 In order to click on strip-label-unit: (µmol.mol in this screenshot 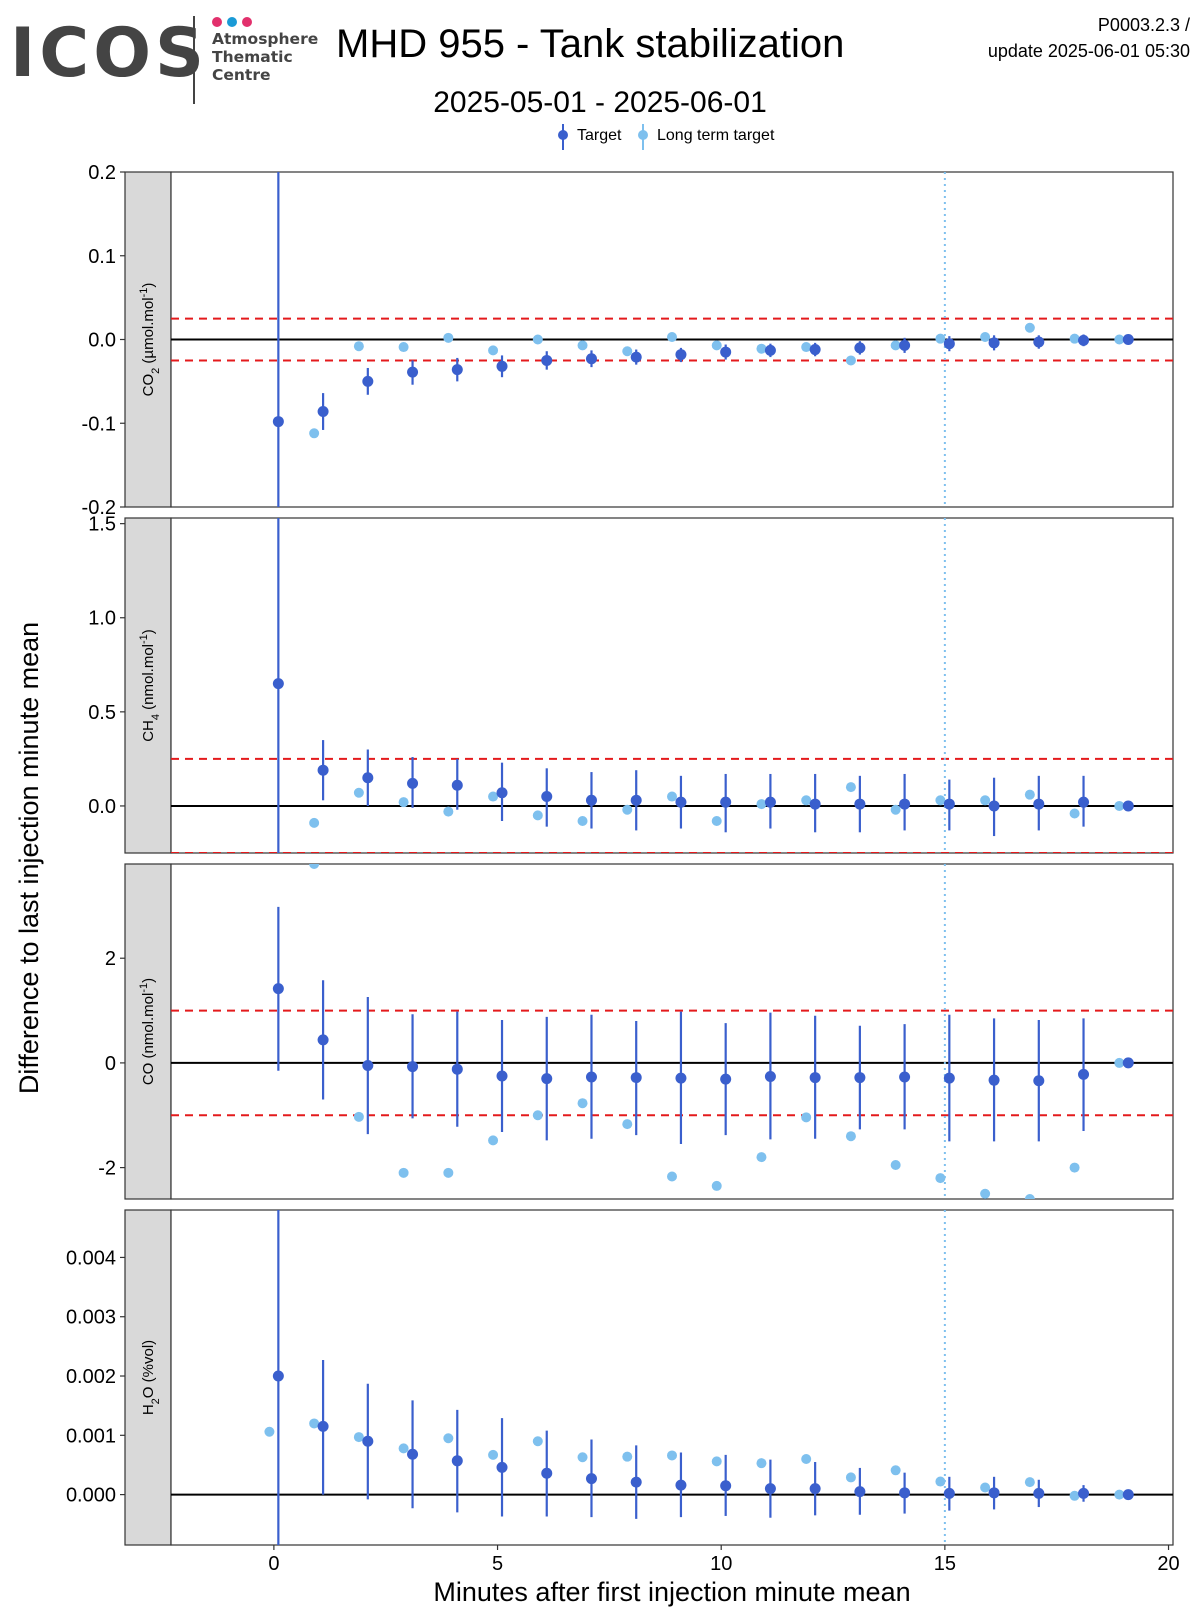, I will do `click(148, 332)`.